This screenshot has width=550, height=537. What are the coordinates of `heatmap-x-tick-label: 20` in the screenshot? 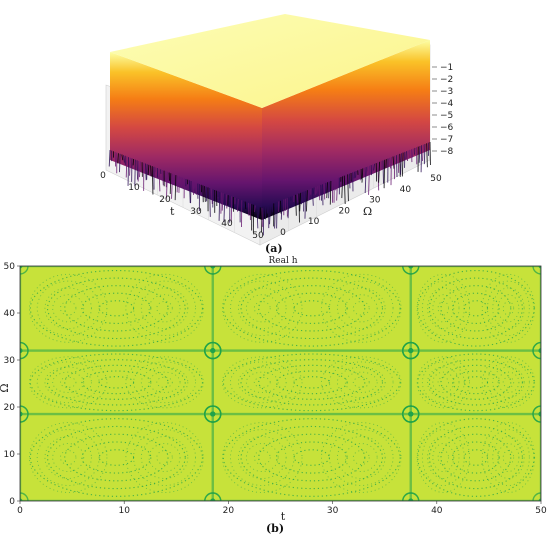 It's located at (229, 511).